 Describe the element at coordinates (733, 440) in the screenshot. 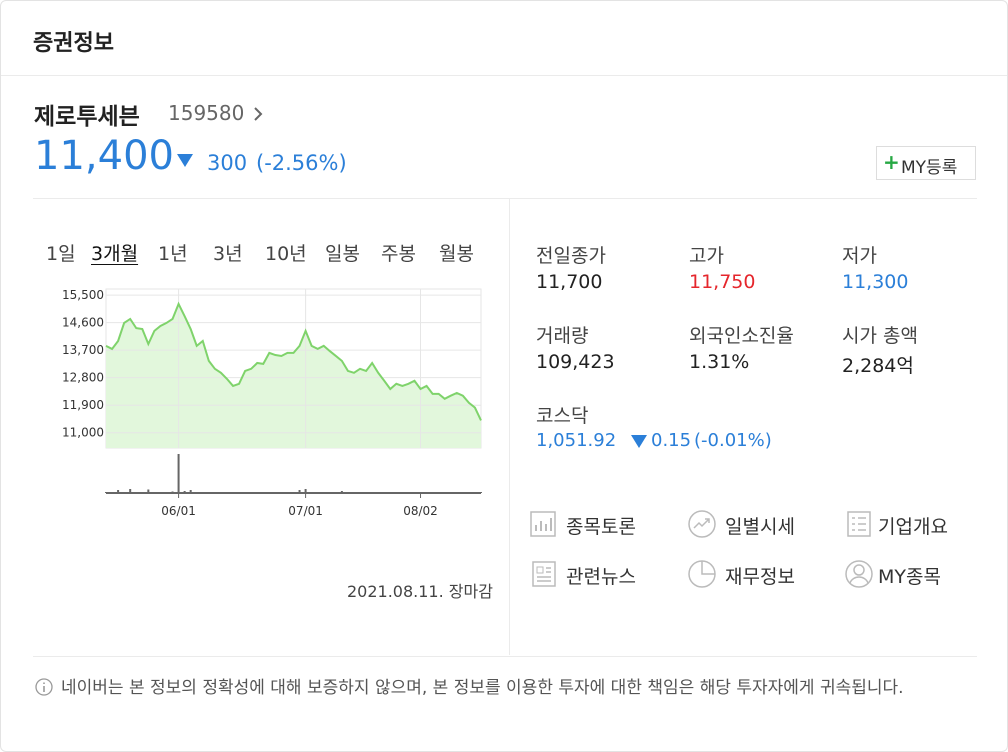

I see `index-change-rate: (-0.01%)` at that location.